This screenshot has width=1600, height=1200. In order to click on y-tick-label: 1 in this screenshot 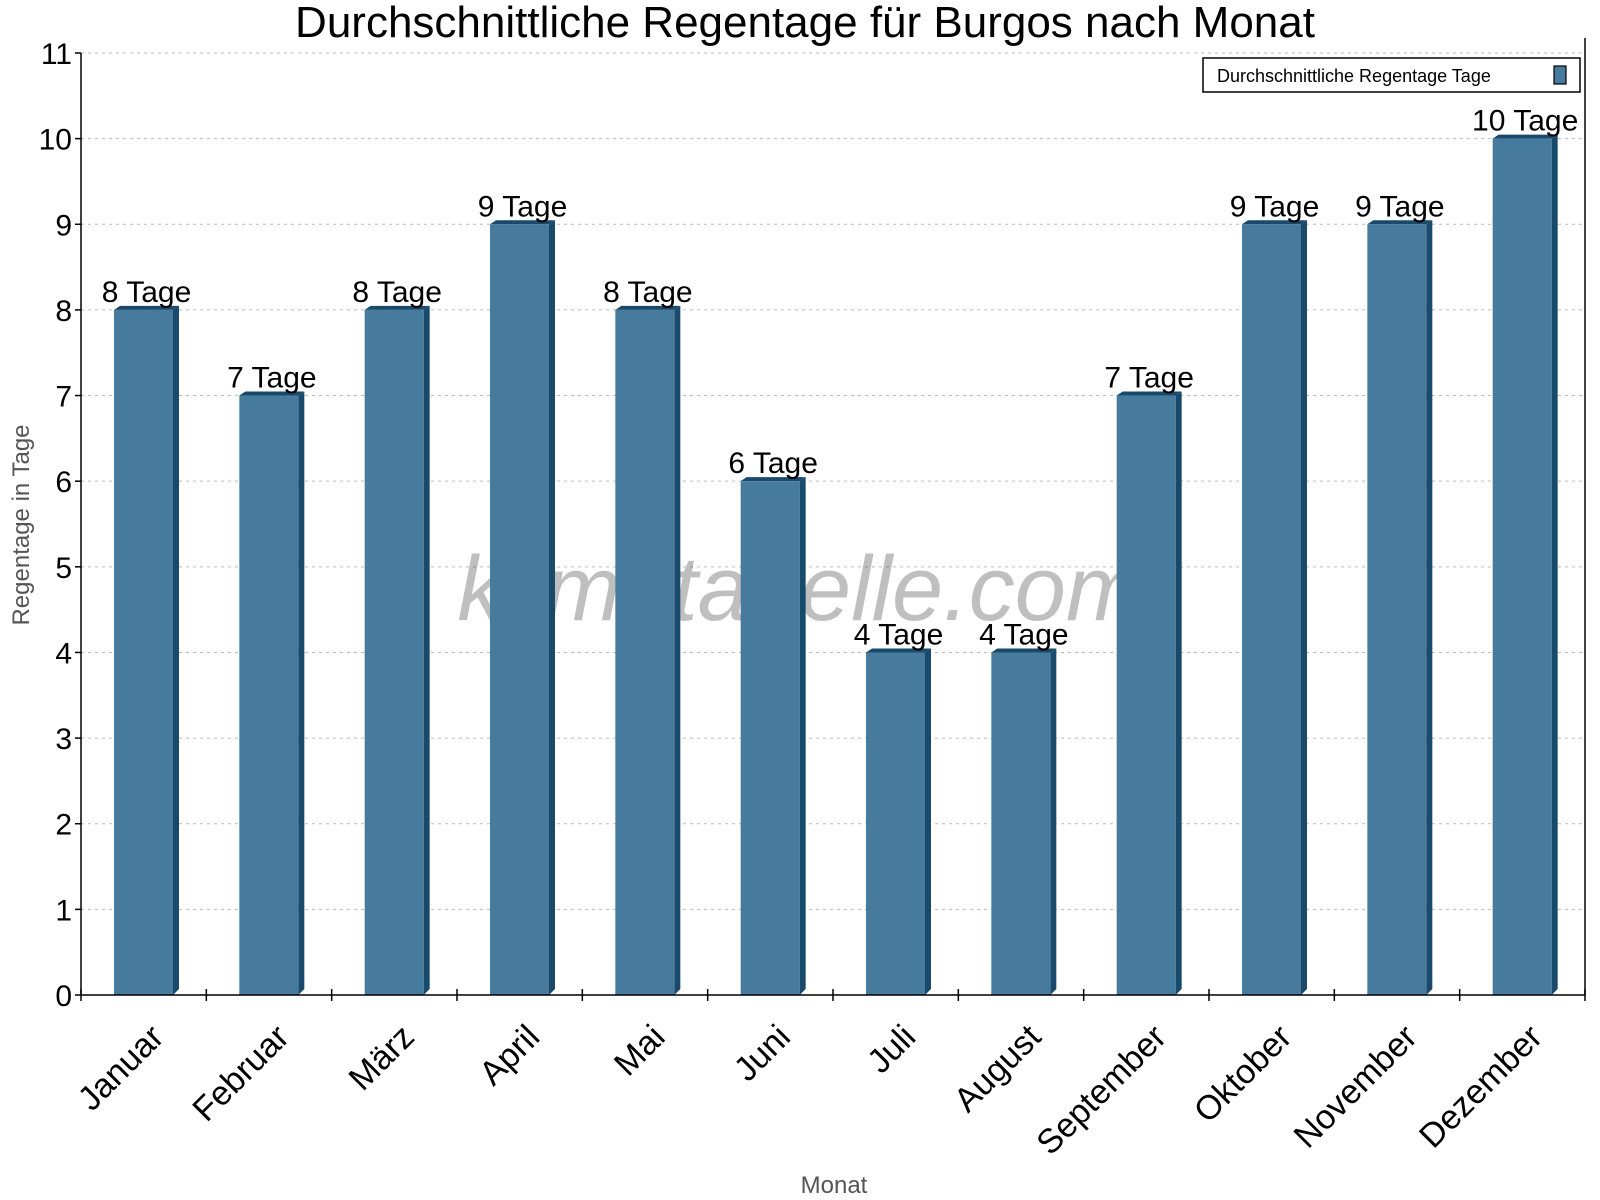, I will do `click(63, 910)`.